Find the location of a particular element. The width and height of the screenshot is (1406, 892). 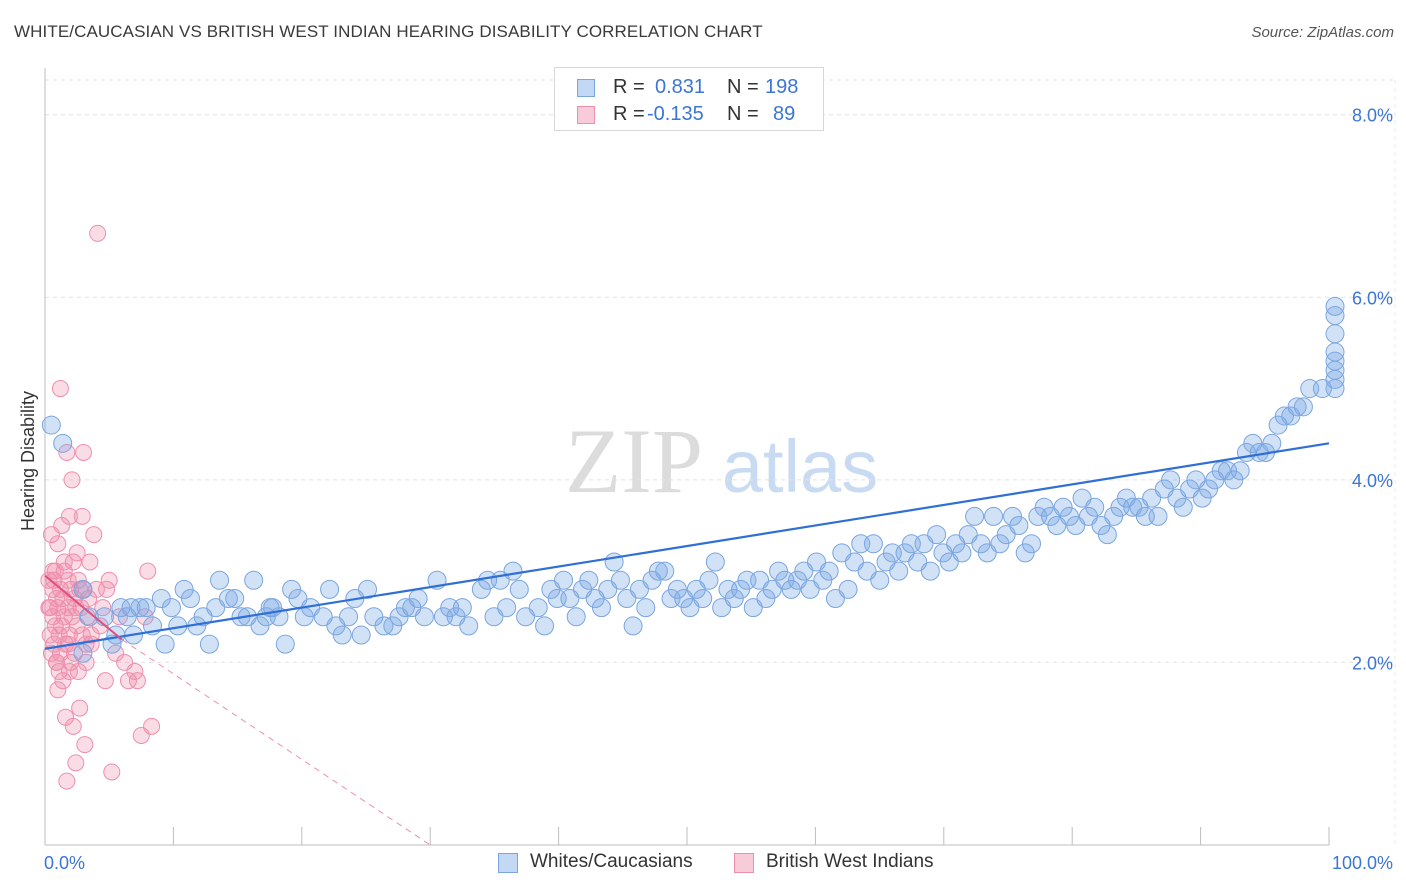

legend-r-label: R = is located at coordinates (629, 87).